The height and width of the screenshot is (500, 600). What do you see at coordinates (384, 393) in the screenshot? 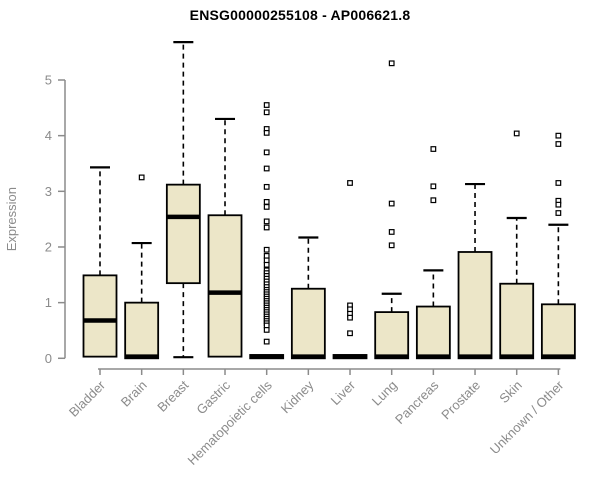
I see `x-tick-label-lung: Lung` at bounding box center [384, 393].